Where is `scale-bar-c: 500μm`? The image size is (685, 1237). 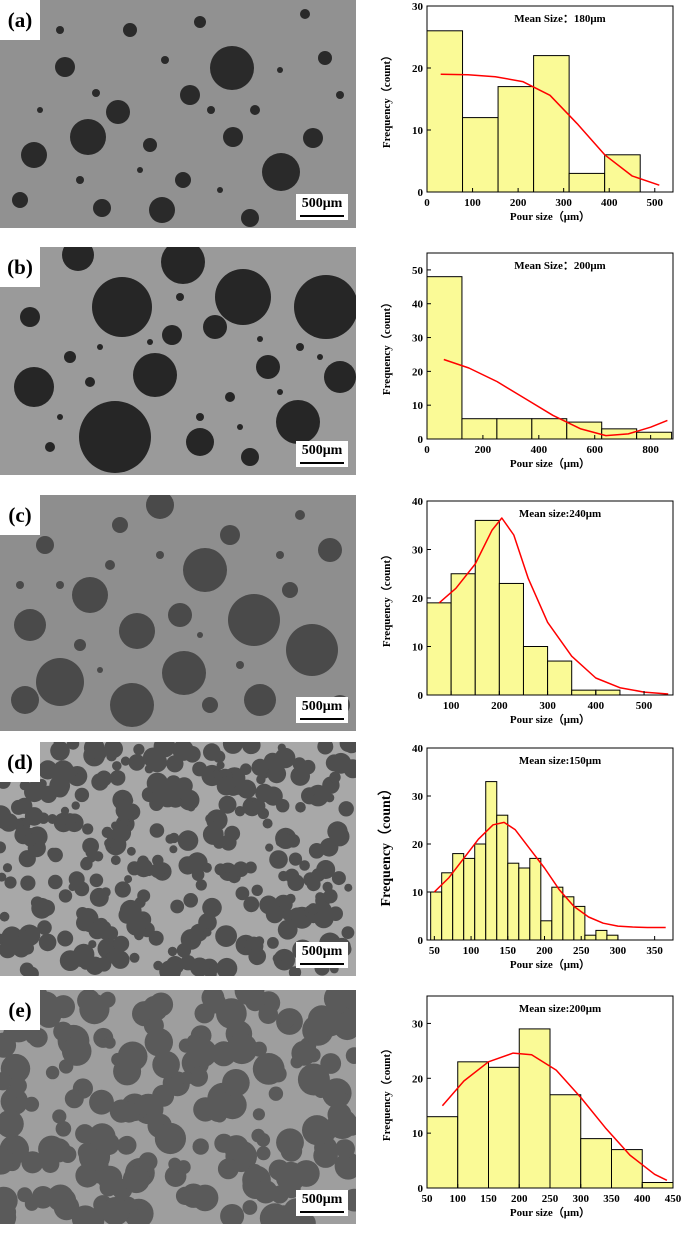
scale-bar-c: 500μm is located at coordinates (322, 710).